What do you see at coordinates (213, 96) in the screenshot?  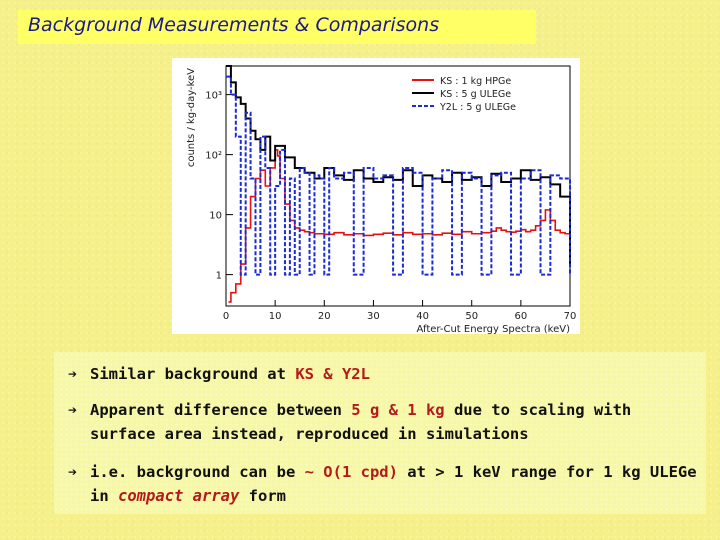 I see `y-tick-label: 10³` at bounding box center [213, 96].